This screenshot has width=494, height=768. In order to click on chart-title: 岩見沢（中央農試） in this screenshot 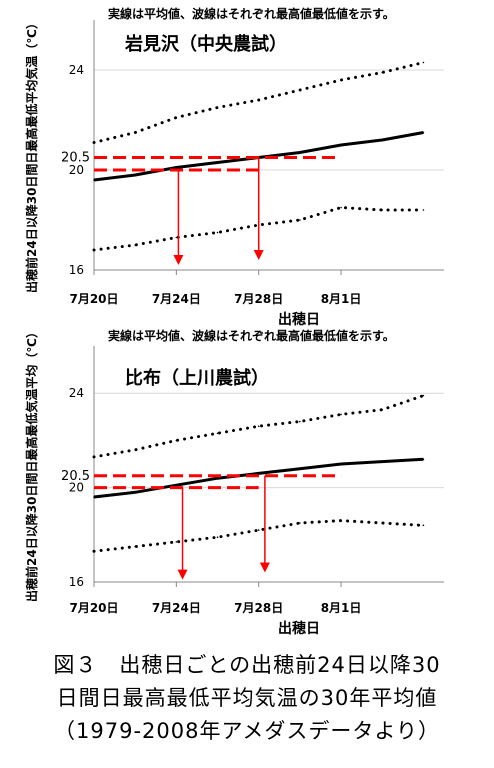, I will do `click(205, 44)`.